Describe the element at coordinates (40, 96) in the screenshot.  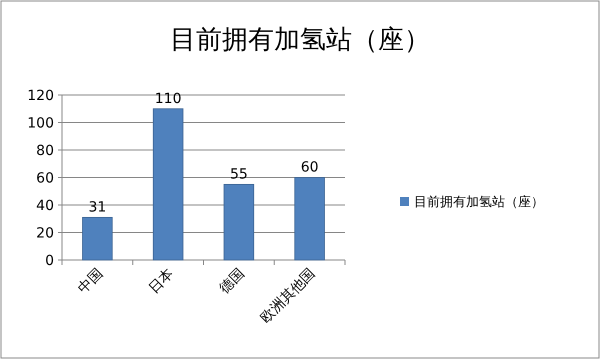
I see `y-tick-label: 120` at that location.